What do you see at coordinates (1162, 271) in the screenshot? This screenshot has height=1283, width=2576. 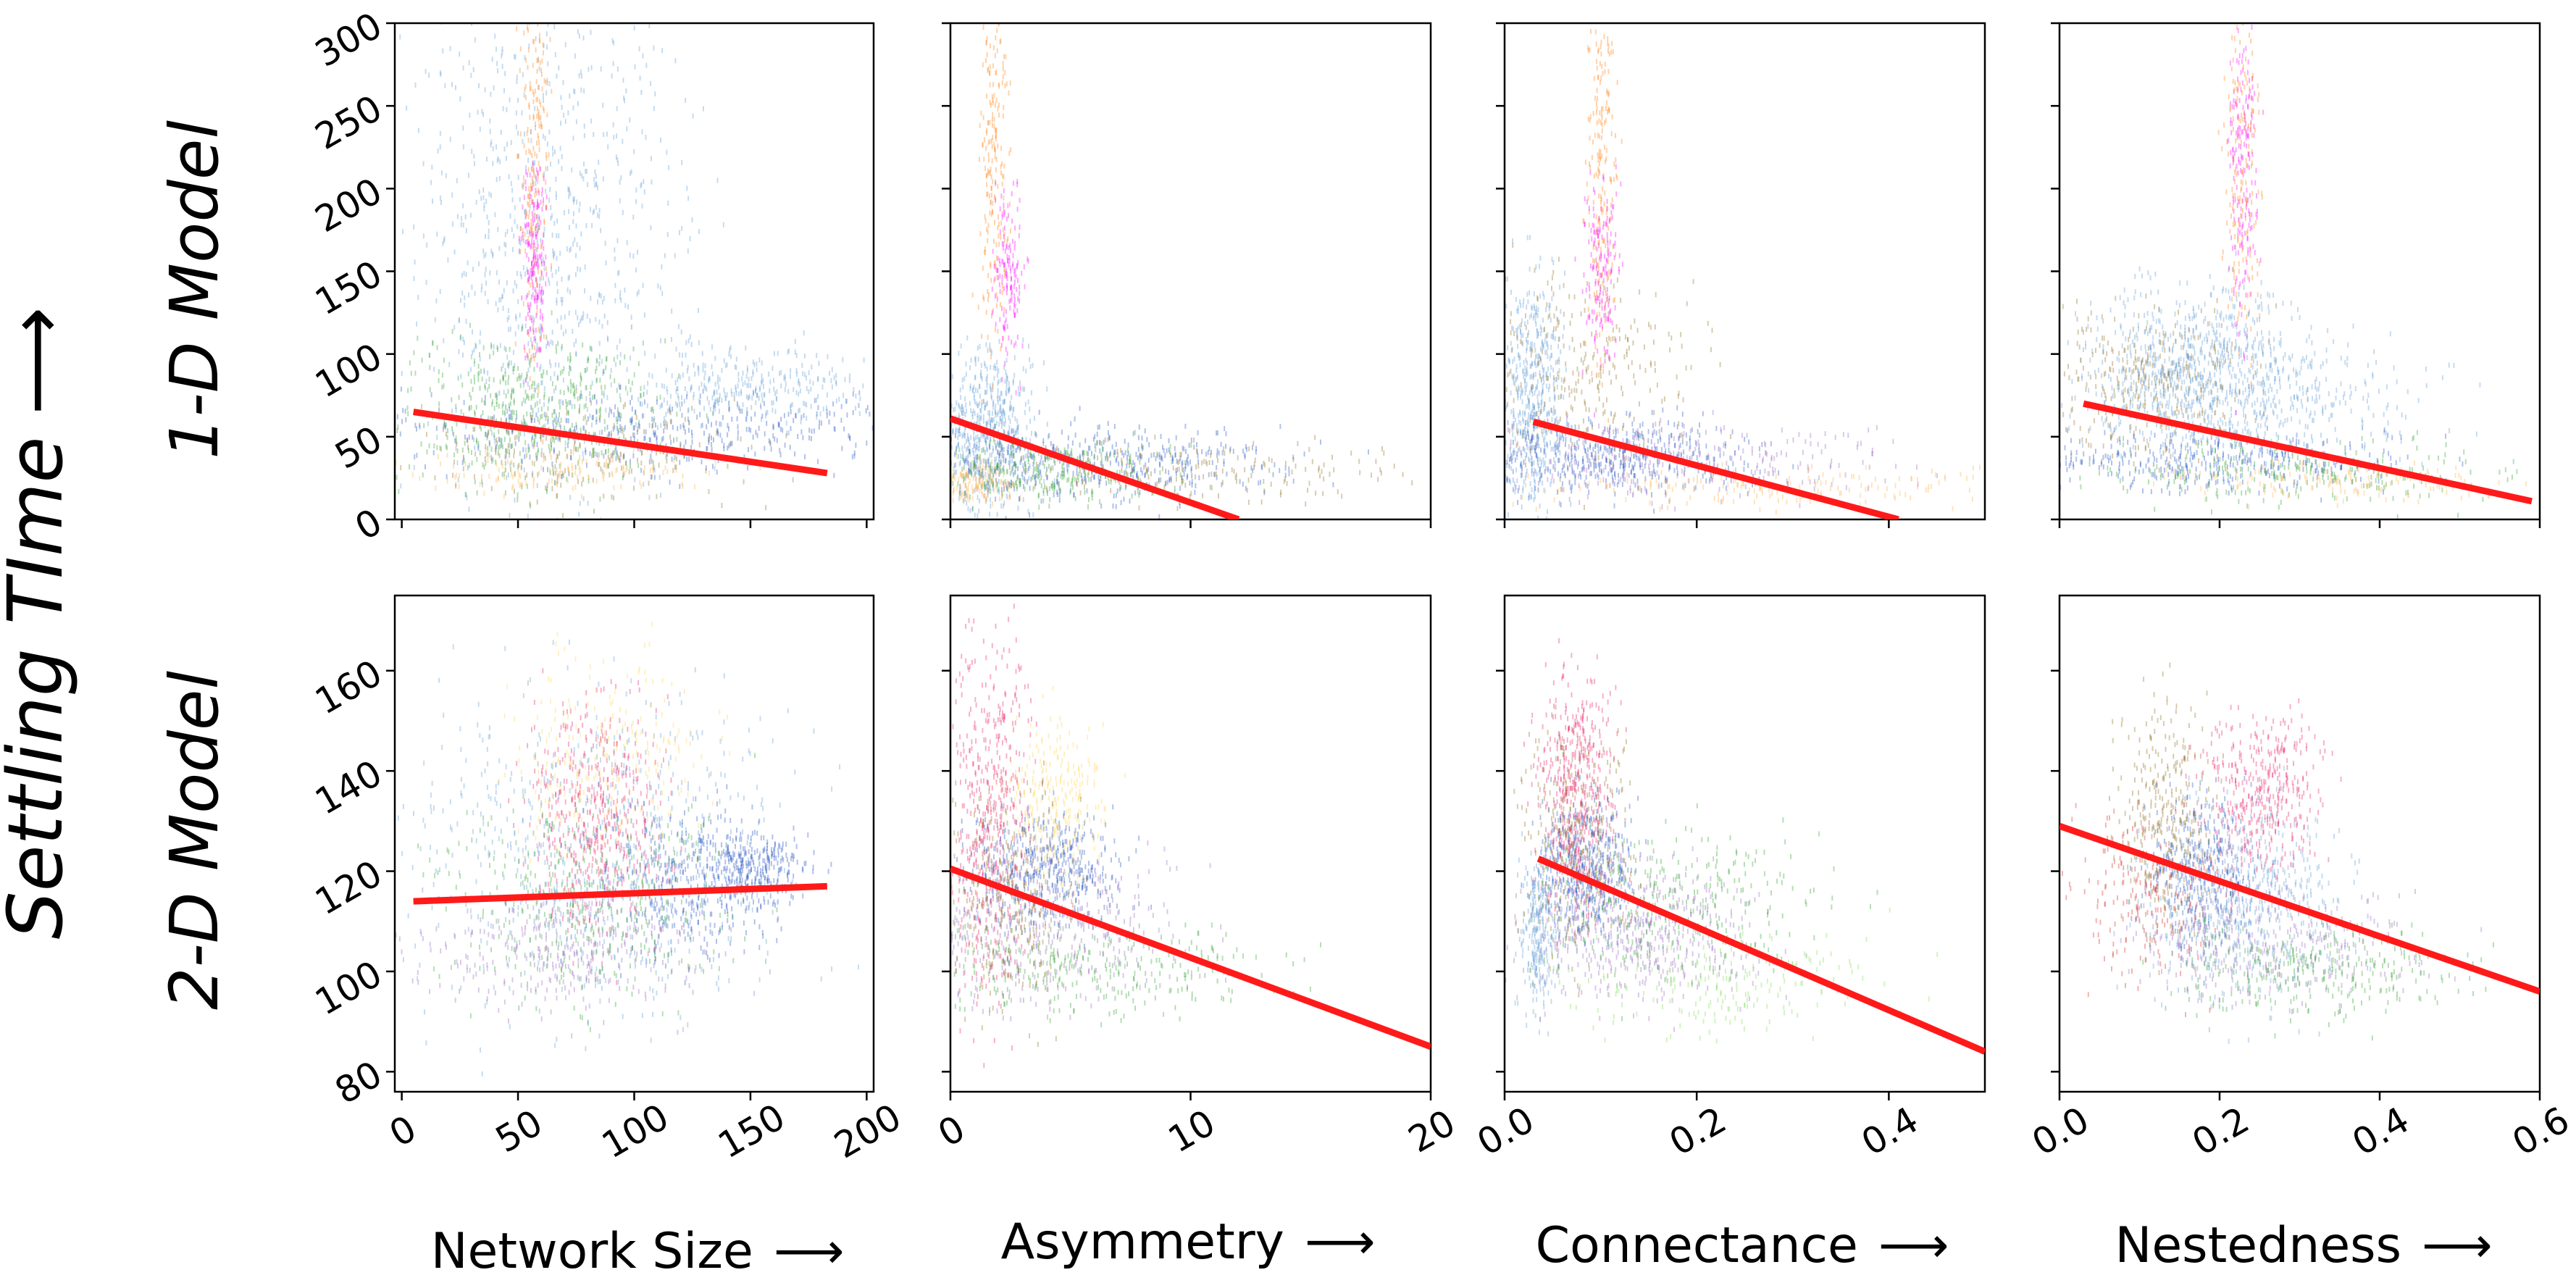 I see `scatter-points-1d-asym` at bounding box center [1162, 271].